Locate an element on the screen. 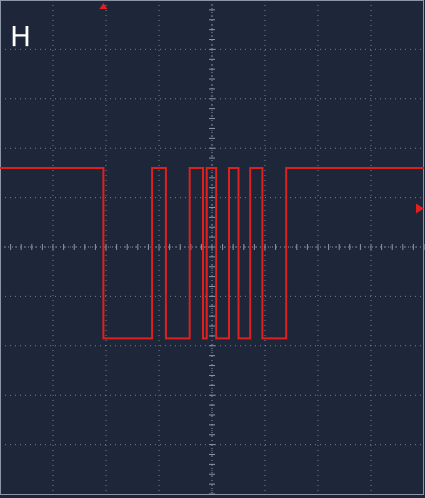  panel-label: H is located at coordinates (21, 36).